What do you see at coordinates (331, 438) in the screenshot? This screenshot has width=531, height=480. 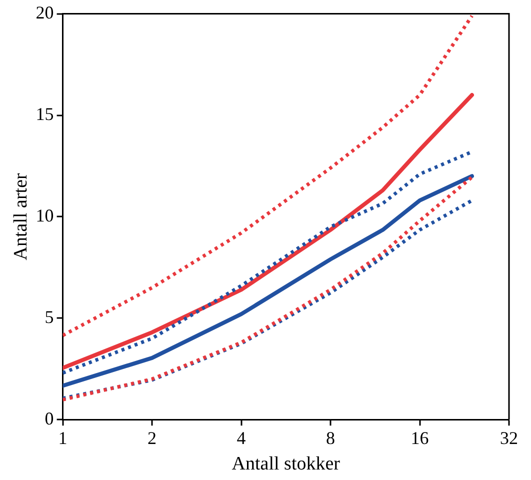 I see `x-tick-label: 8` at bounding box center [331, 438].